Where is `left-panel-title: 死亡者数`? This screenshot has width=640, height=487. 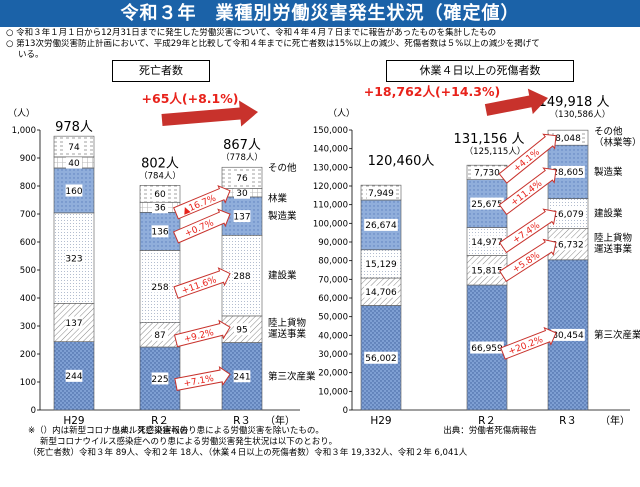
left-panel-title: 死亡者数 is located at coordinates (161, 71).